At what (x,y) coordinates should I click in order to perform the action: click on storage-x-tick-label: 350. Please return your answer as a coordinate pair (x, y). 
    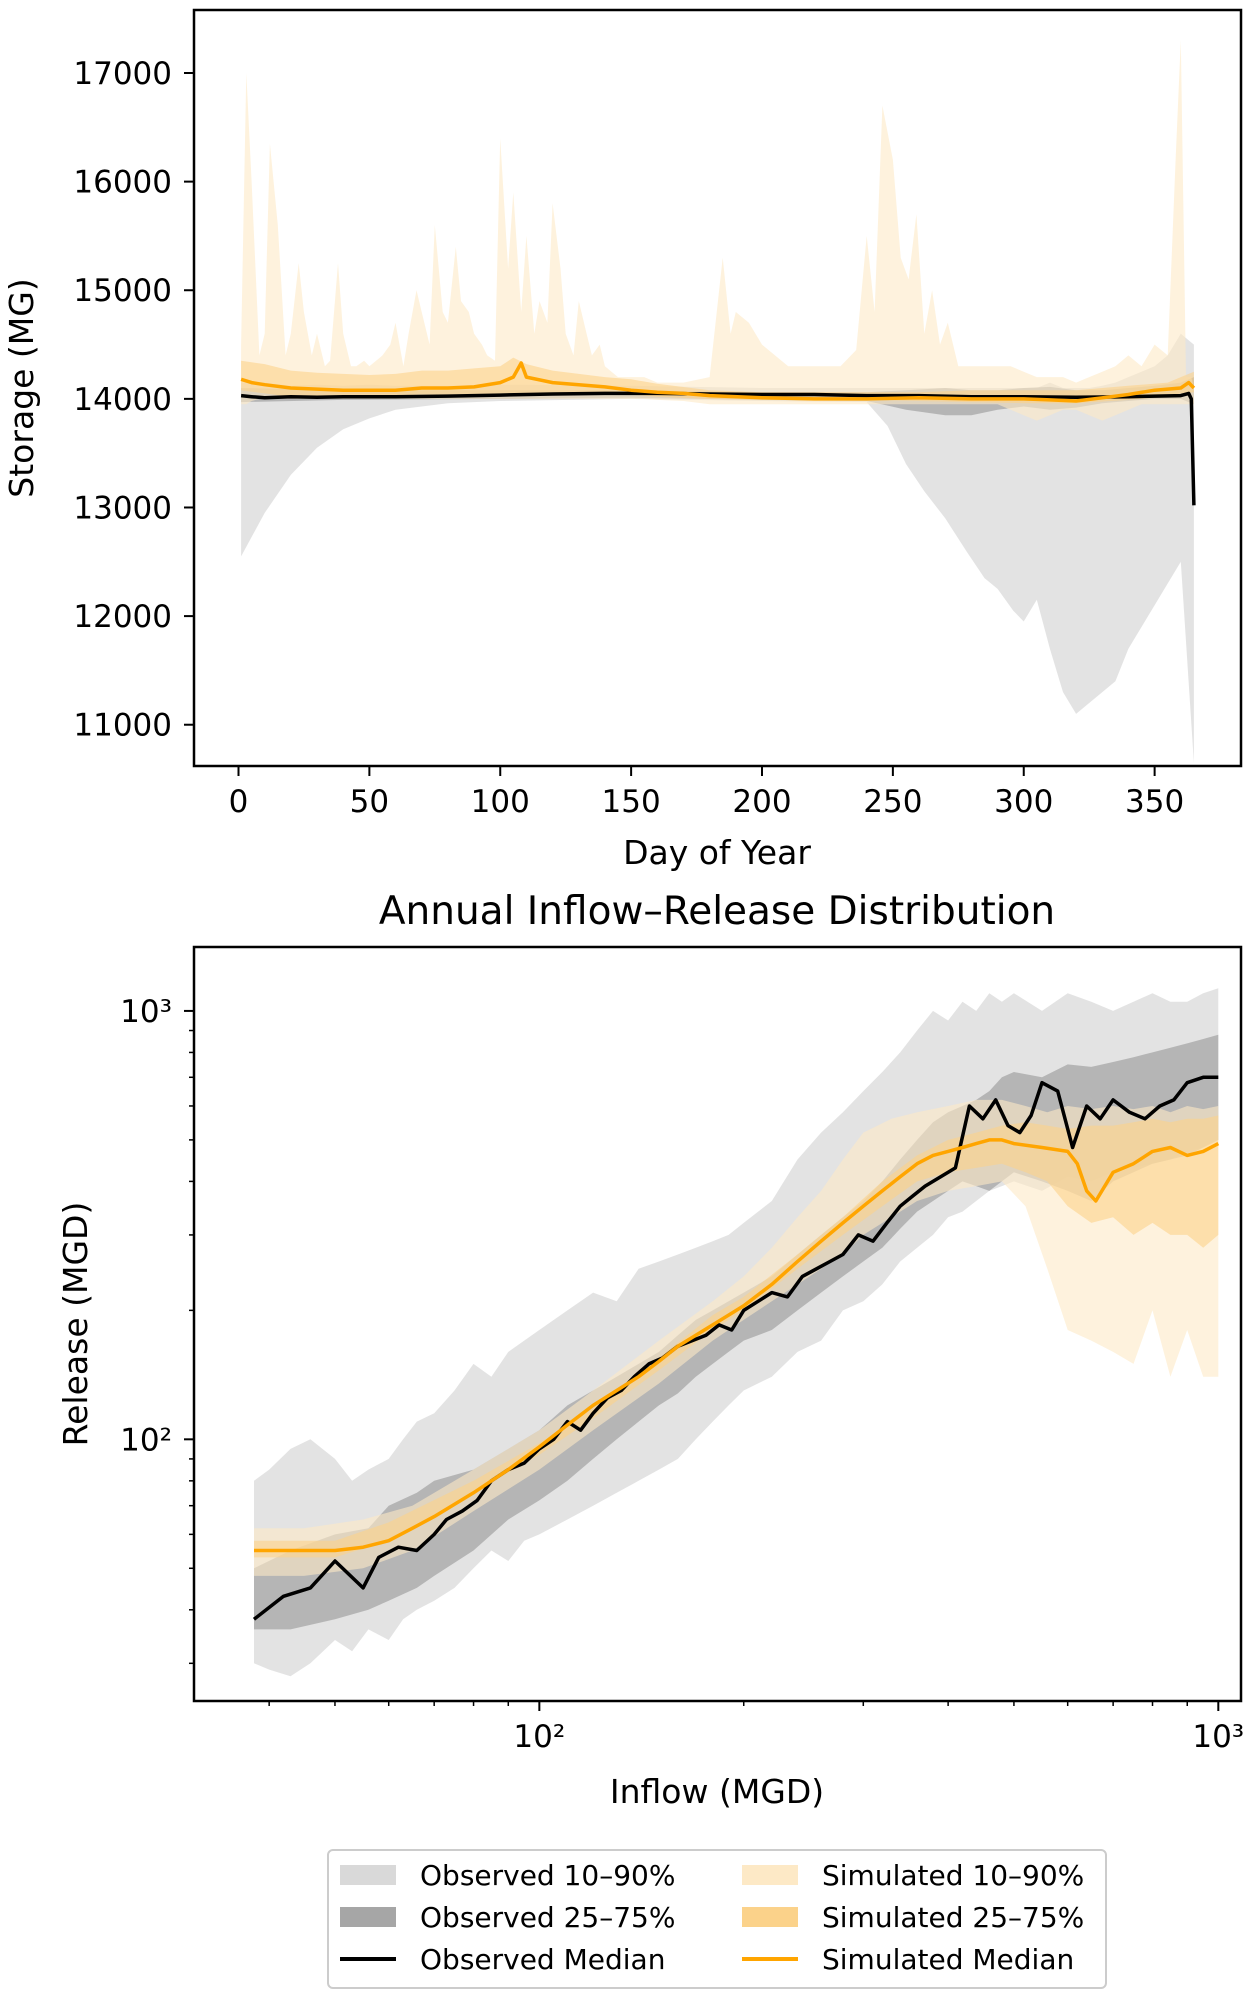
    Looking at the image, I should click on (1154, 802).